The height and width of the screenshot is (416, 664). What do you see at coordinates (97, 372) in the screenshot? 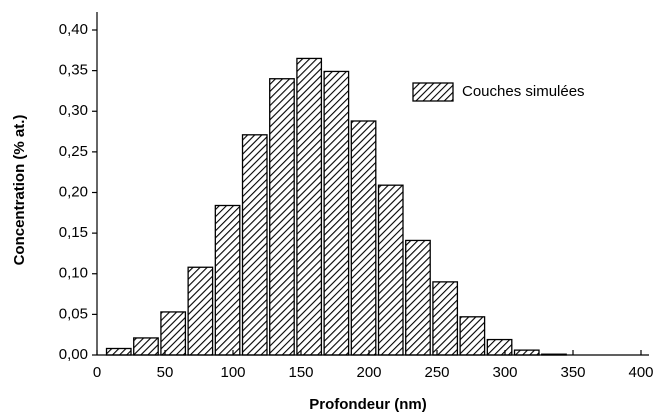
I see `x-tick-label: 0` at bounding box center [97, 372].